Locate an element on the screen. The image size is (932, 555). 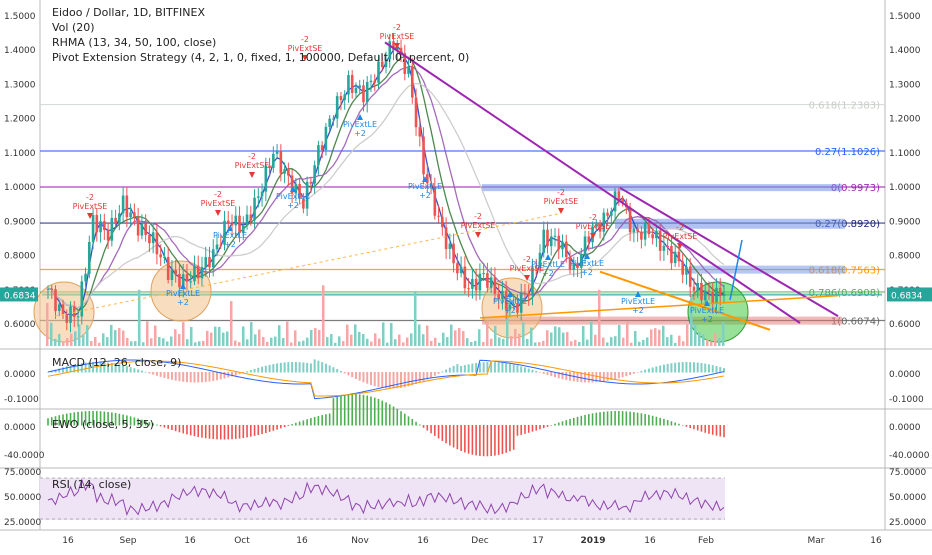
volume-bars is located at coordinates (385, 315).